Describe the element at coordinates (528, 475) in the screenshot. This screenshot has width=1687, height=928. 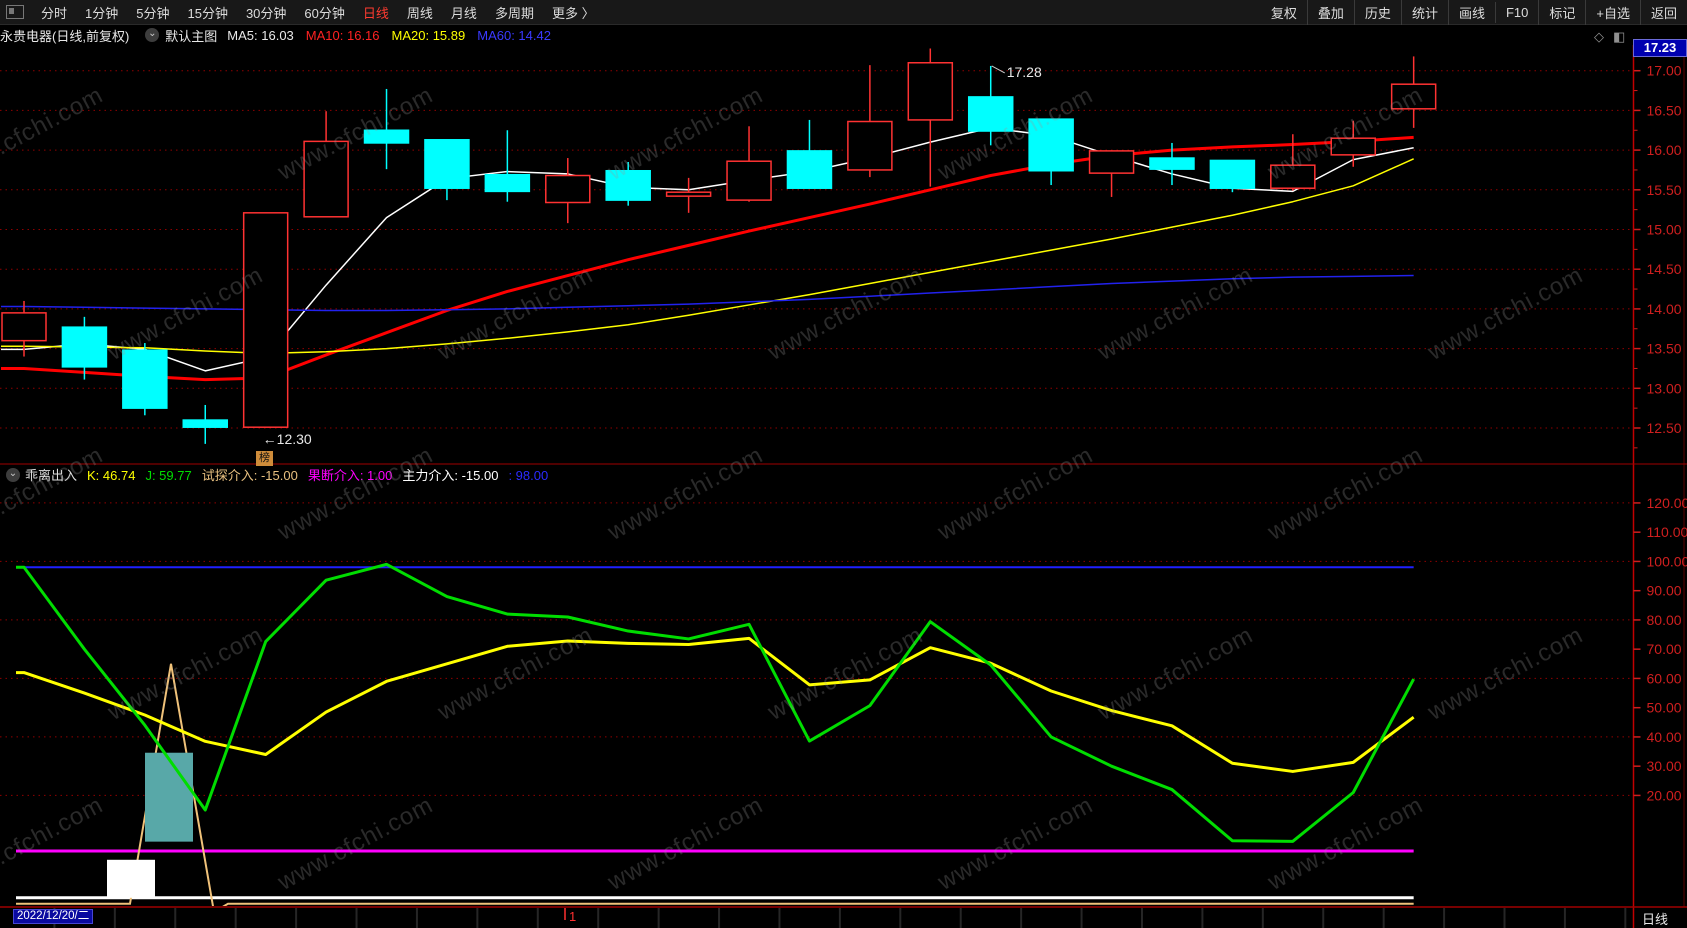
I see `indicator-header-item-7: : 98.00` at that location.